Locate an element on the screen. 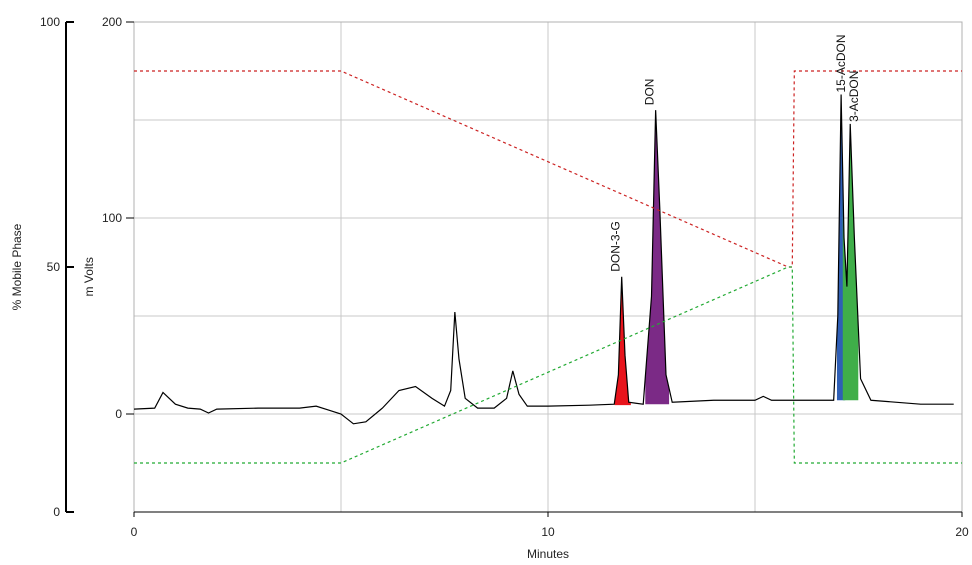 The width and height of the screenshot is (972, 565). peak-label: DON is located at coordinates (650, 92).